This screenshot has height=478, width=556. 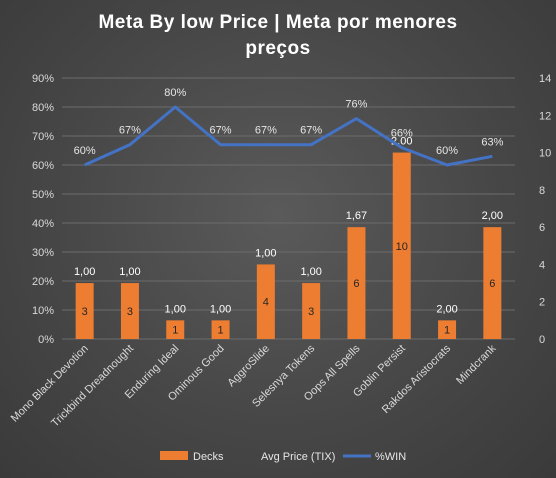 I want to click on right-axis-tick-label: 14, so click(x=545, y=79).